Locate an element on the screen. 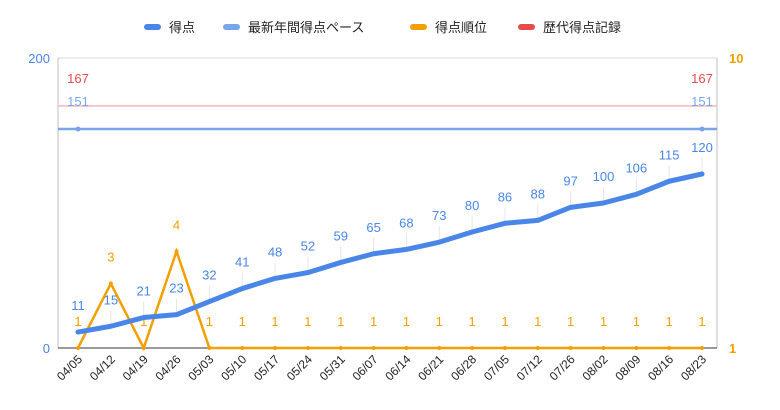 The height and width of the screenshot is (410, 780). score-data-label: 52 is located at coordinates (308, 246).